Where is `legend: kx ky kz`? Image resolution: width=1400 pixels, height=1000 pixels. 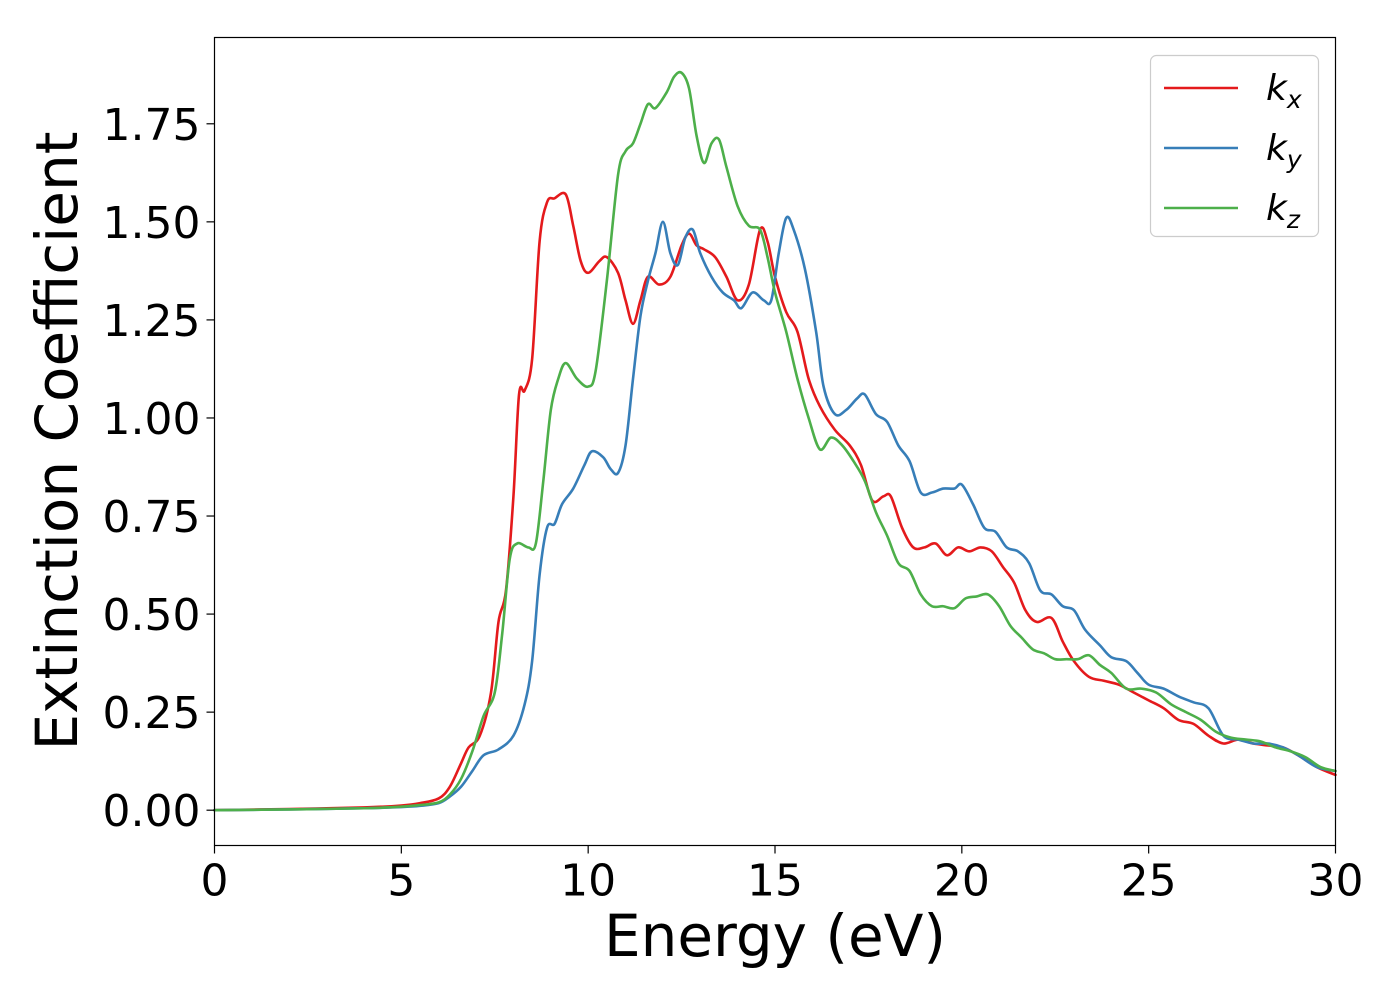 legend: kx ky kz is located at coordinates (1234, 146).